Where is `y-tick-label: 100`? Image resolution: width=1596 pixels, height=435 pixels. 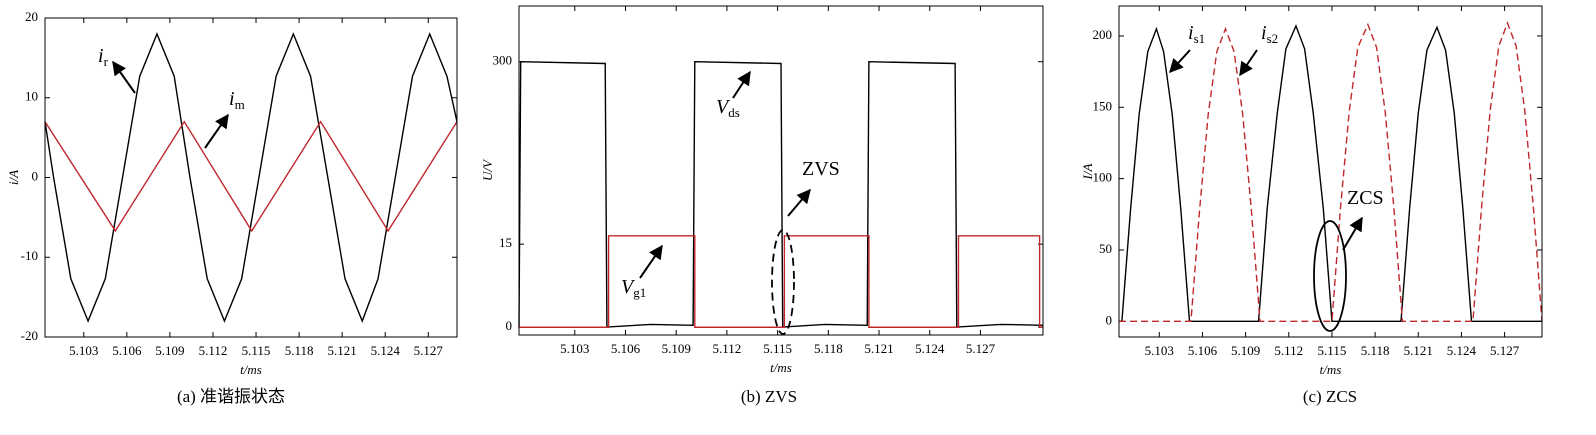 y-tick-label: 100 is located at coordinates (1103, 177).